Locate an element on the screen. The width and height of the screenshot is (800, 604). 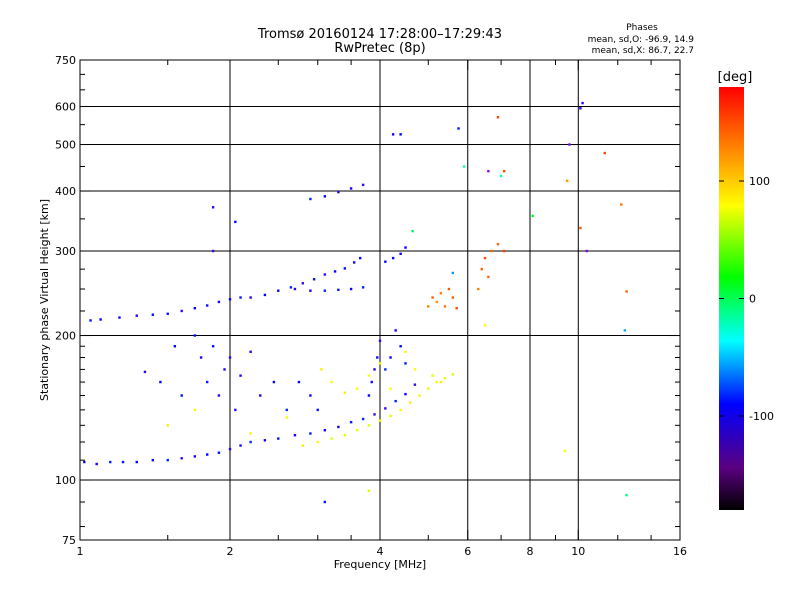
y-tick-label: 600 is located at coordinates (65, 107).